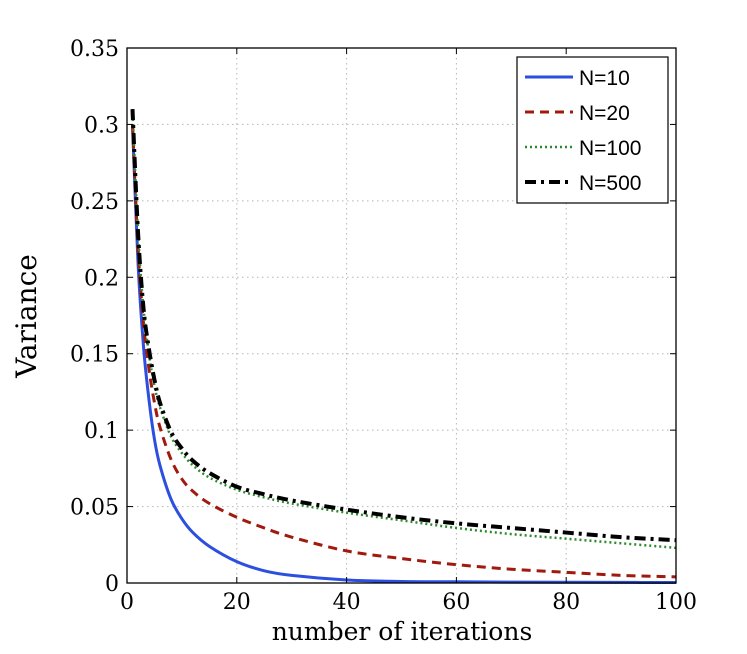  Describe the element at coordinates (101, 278) in the screenshot. I see `y-tick-label: 0.2` at that location.